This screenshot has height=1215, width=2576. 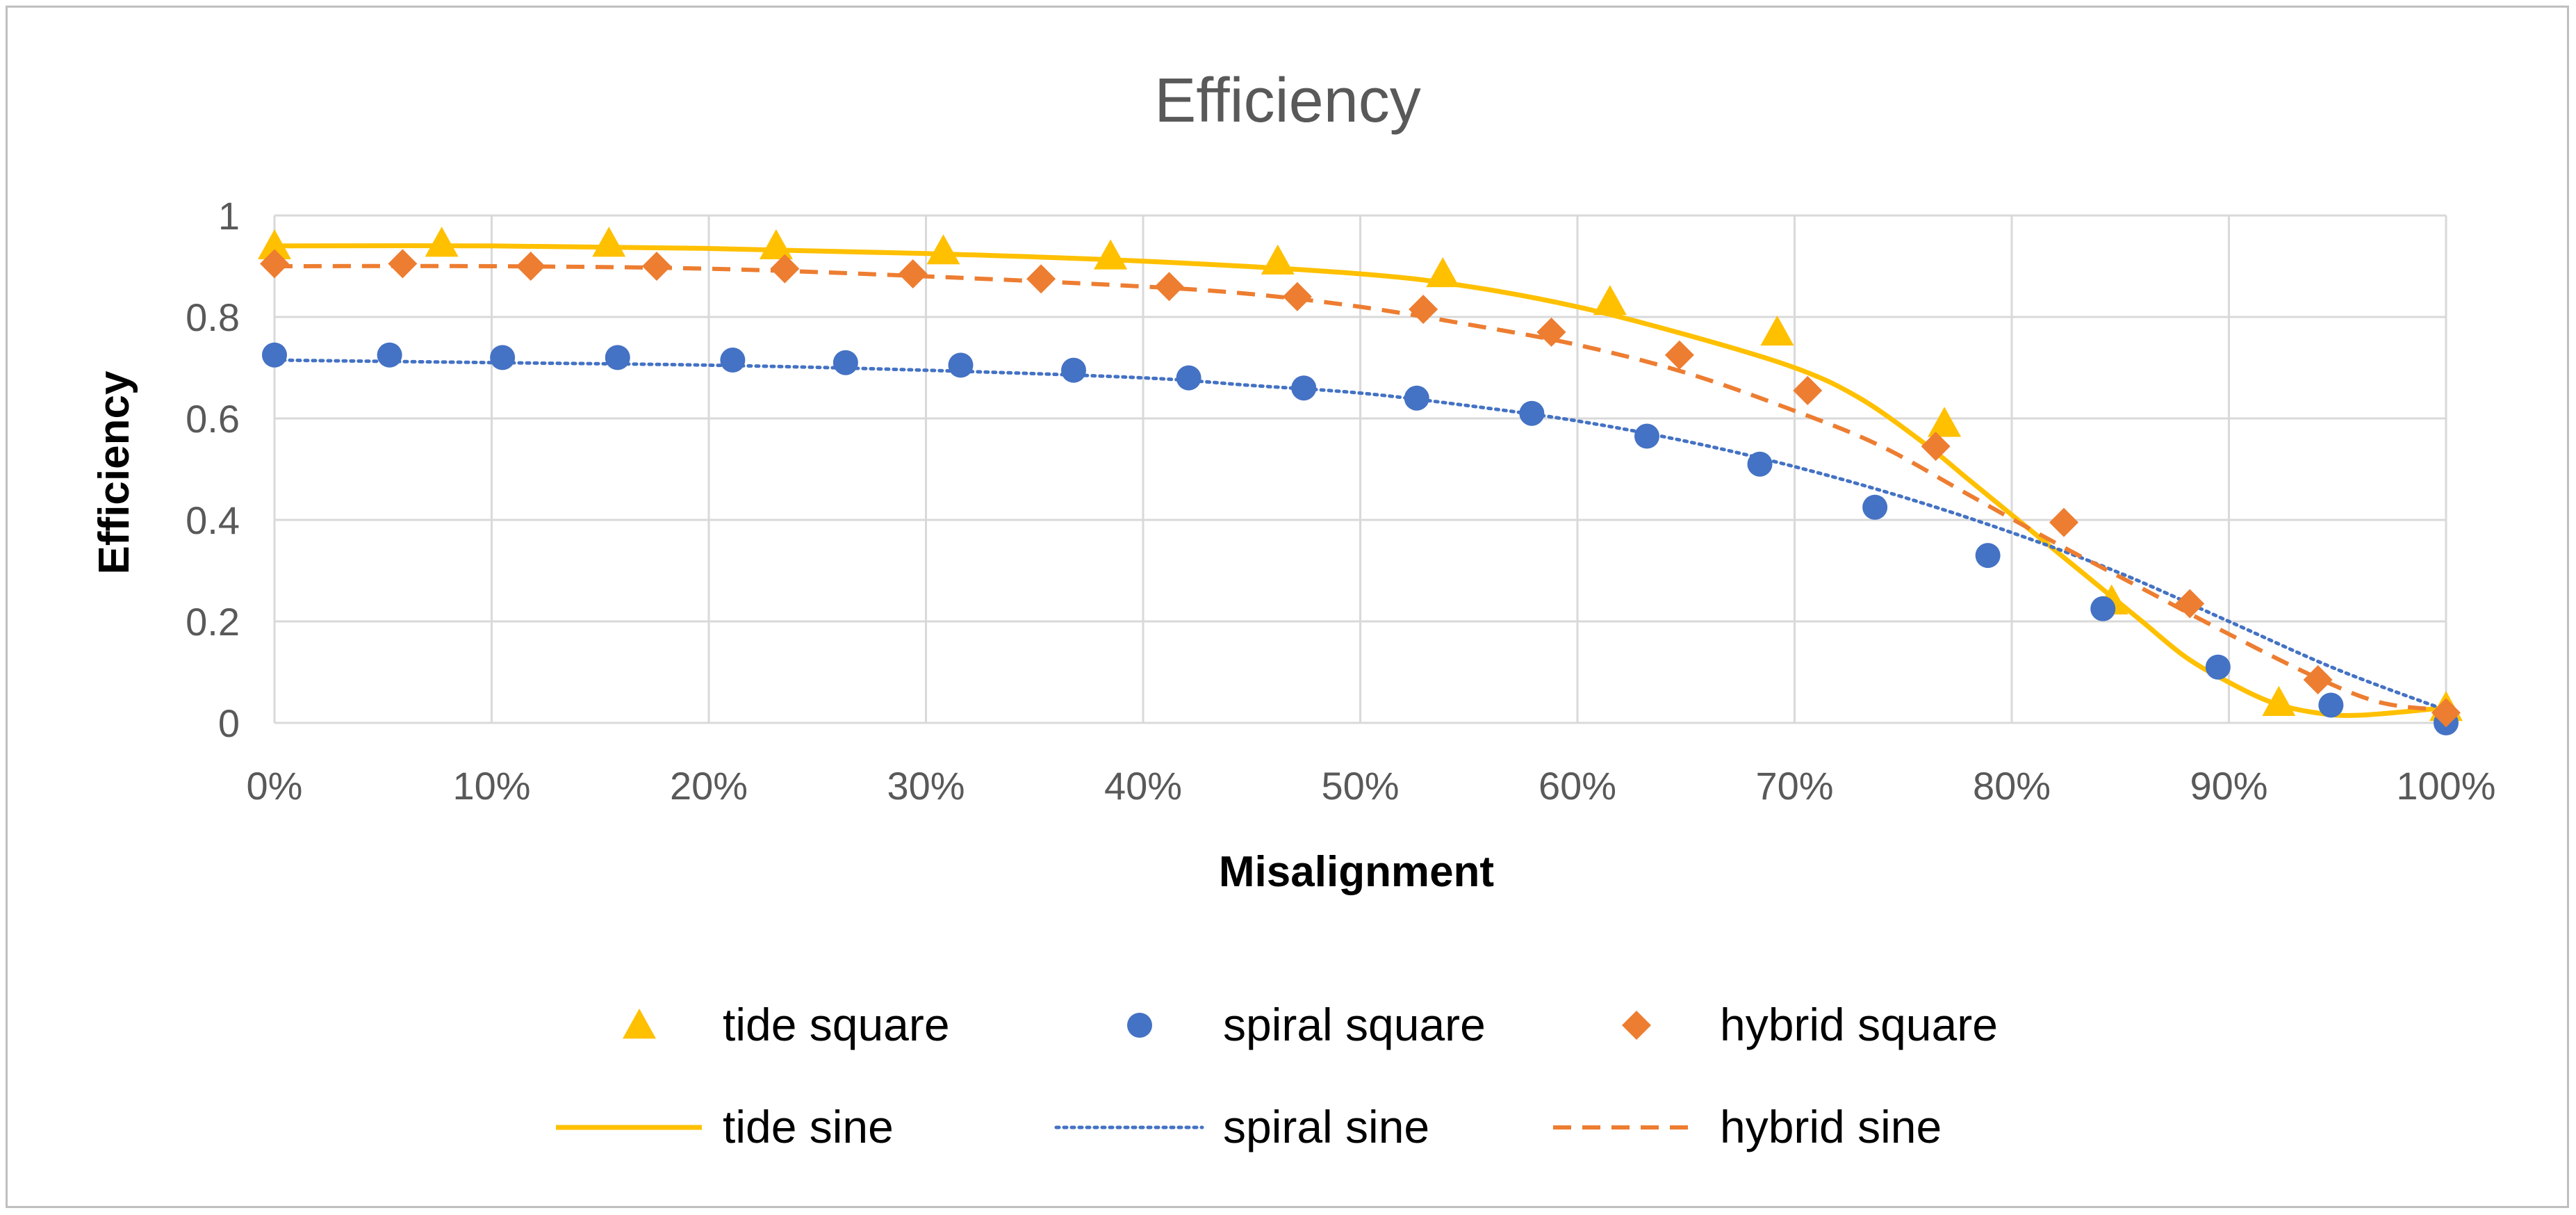 What do you see at coordinates (491, 786) in the screenshot?
I see `x-tick-label: 10%` at bounding box center [491, 786].